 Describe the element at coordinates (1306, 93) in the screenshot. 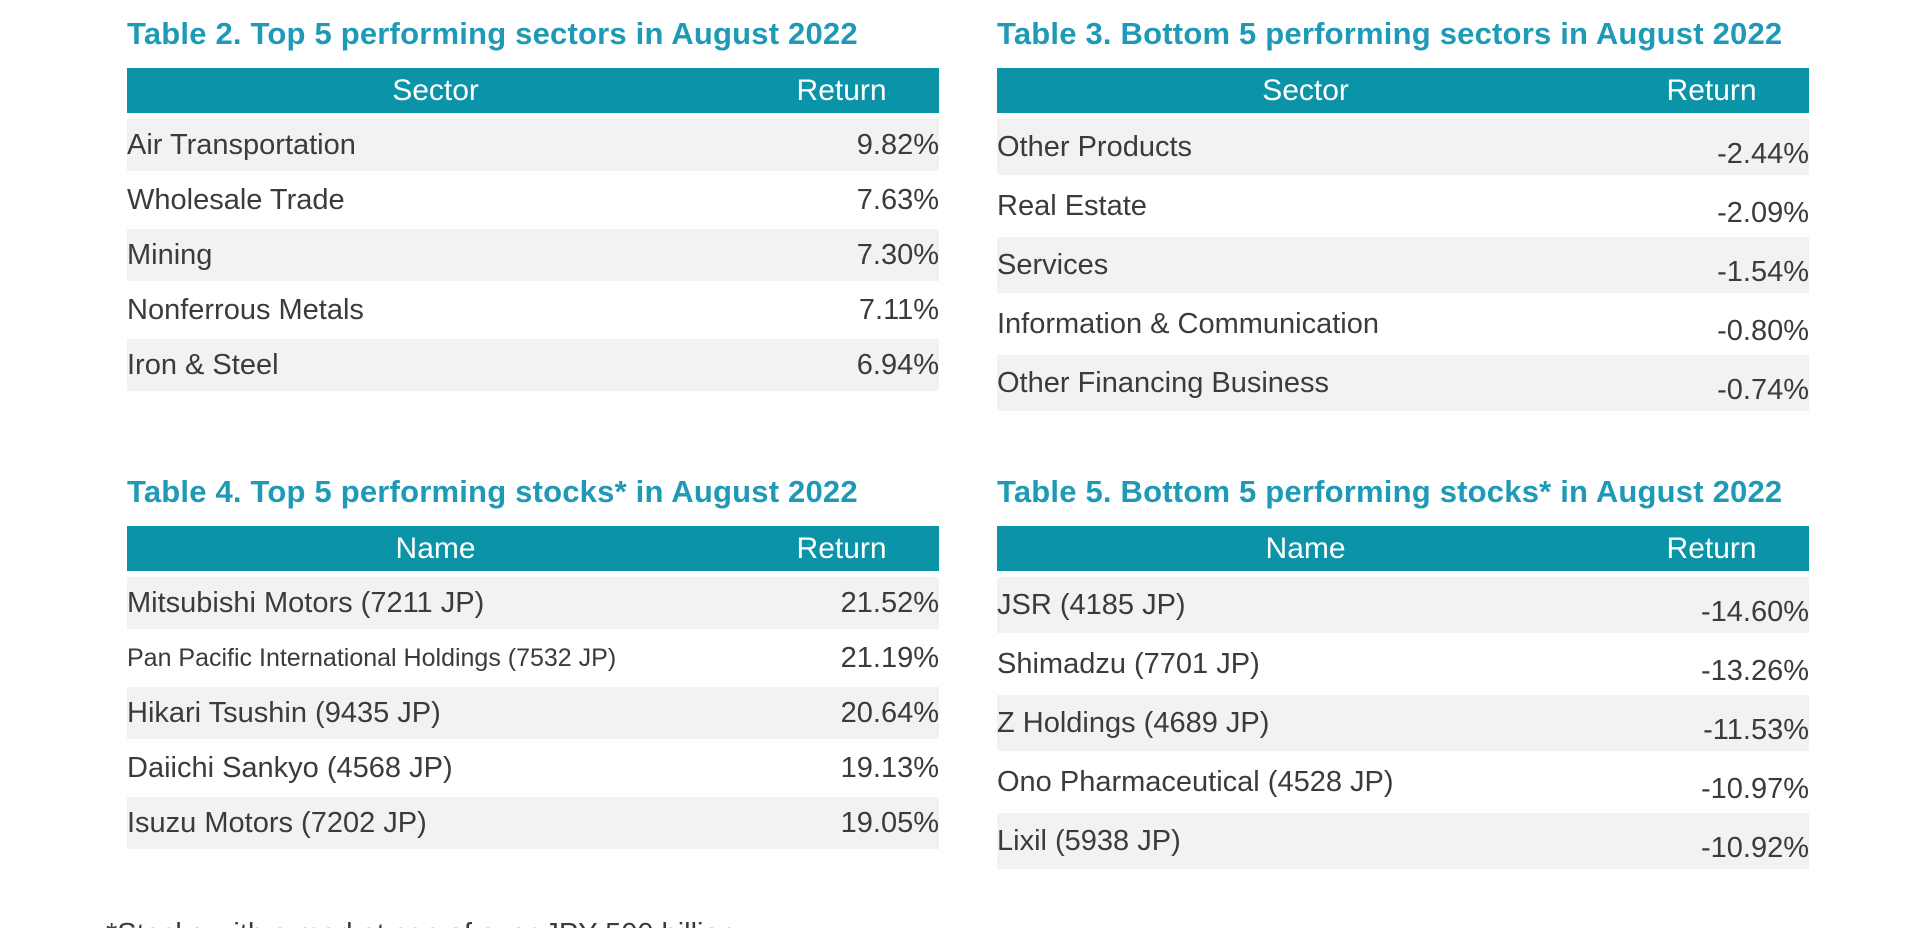

I see `table3-col-header-sector: Sector` at that location.